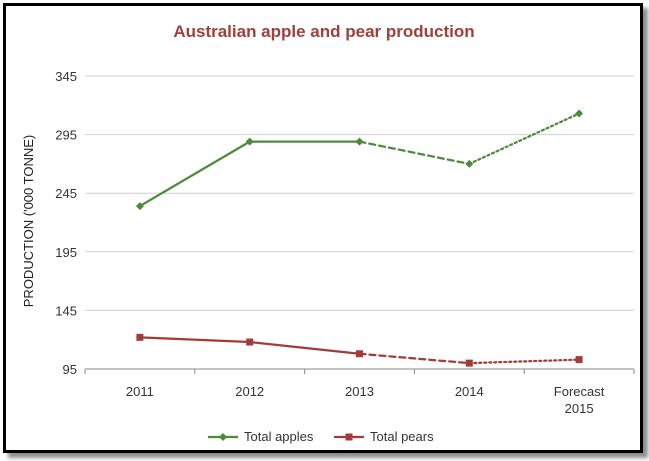  I want to click on chart-title: Australian apple and pear production, so click(323, 31).